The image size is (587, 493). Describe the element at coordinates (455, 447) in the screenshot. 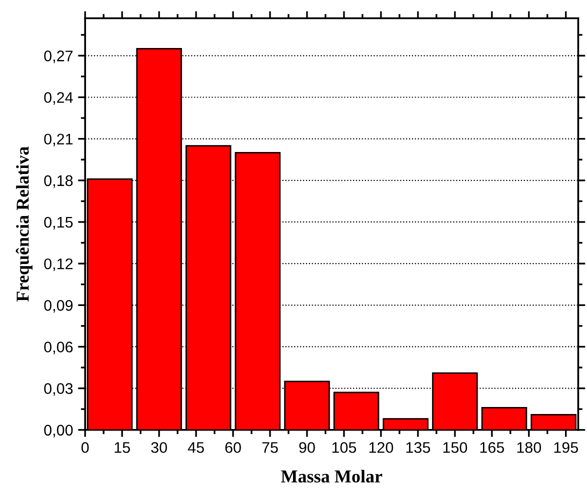

I see `x-tick-label: 150` at that location.